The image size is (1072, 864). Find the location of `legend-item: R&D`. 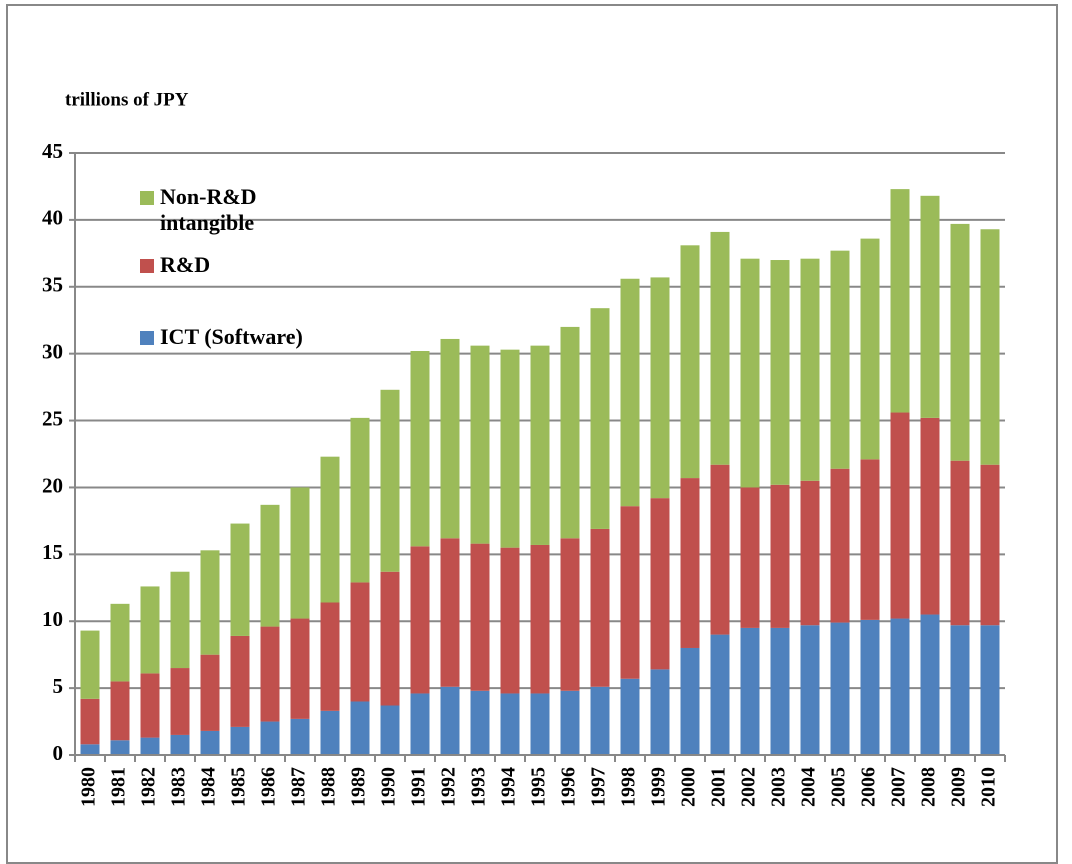

legend-item: R&D is located at coordinates (235, 265).